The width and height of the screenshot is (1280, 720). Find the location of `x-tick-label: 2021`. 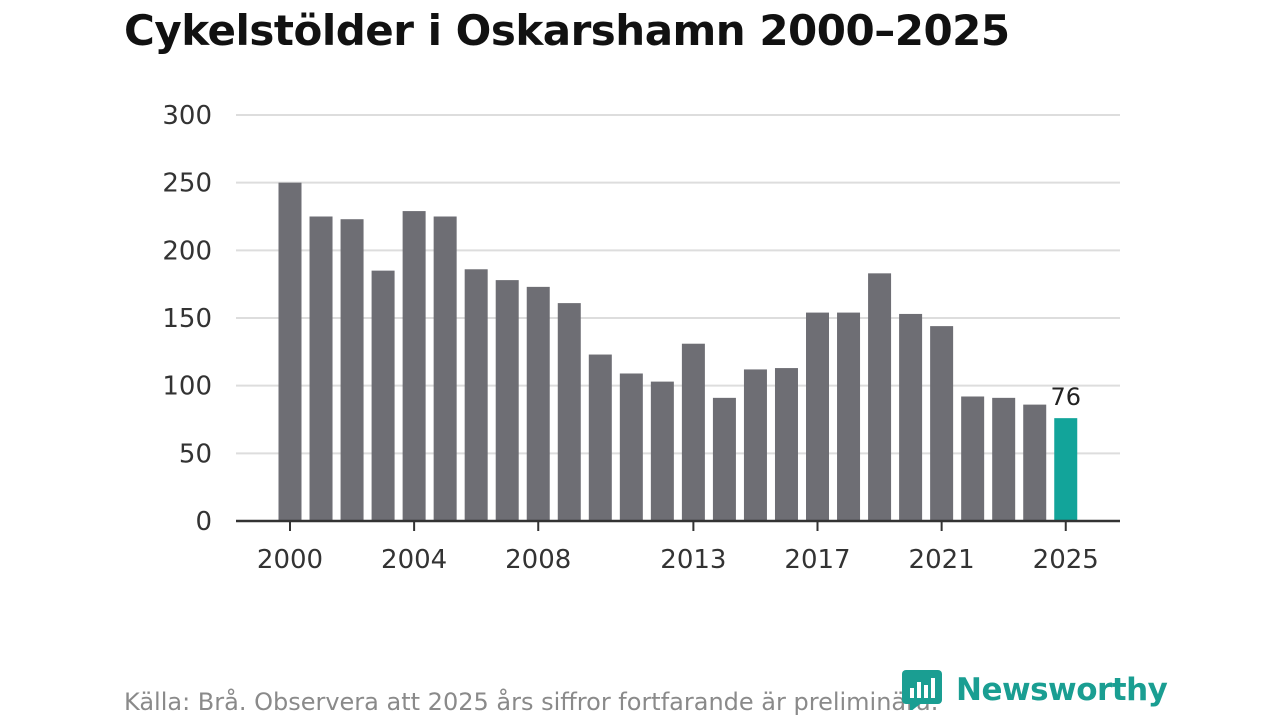

x-tick-label: 2021 is located at coordinates (942, 560).